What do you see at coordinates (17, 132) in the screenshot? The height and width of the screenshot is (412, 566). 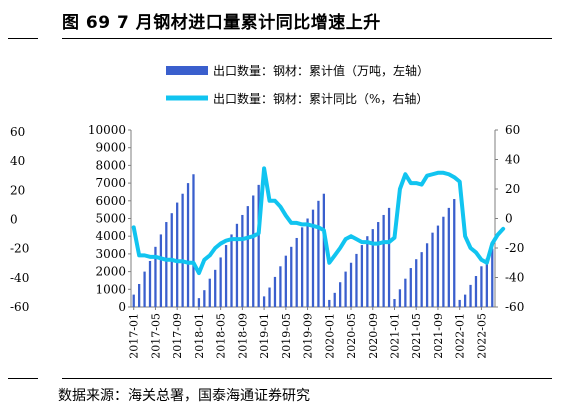 I see `outer-left-tick-label: 60` at bounding box center [17, 132].